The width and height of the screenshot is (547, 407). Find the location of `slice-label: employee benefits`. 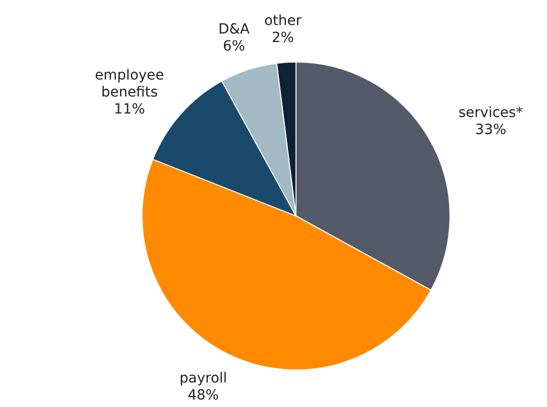

slice-label: employee benefits is located at coordinates (129, 84).